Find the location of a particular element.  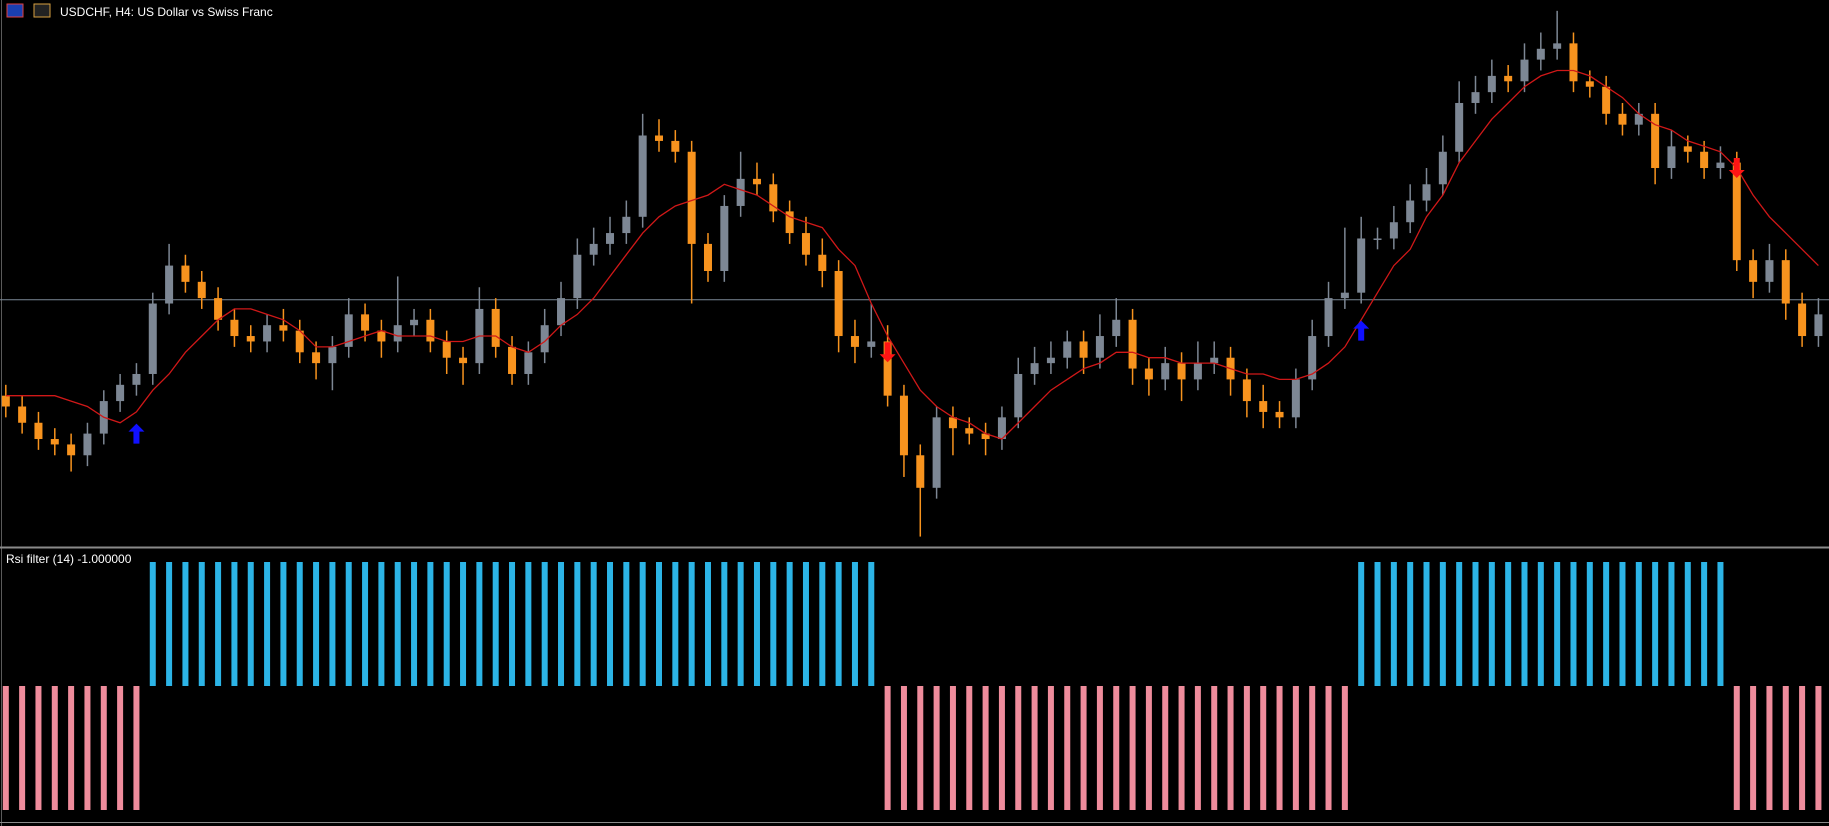

sell-arrow is located at coordinates (887, 352).